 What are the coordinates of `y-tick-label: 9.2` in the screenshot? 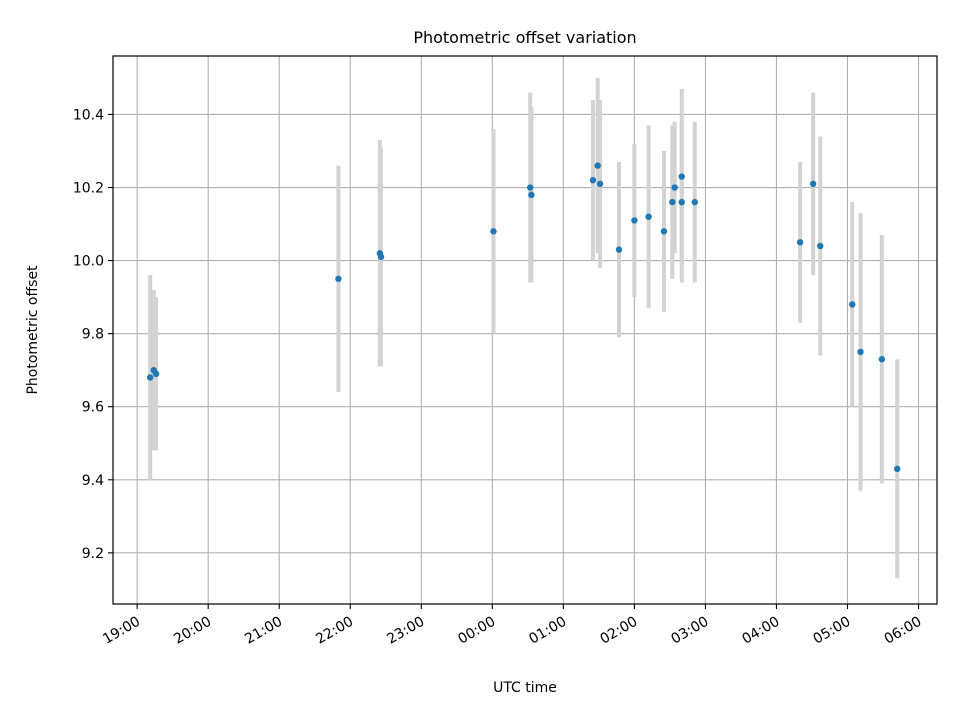 It's located at (93, 554).